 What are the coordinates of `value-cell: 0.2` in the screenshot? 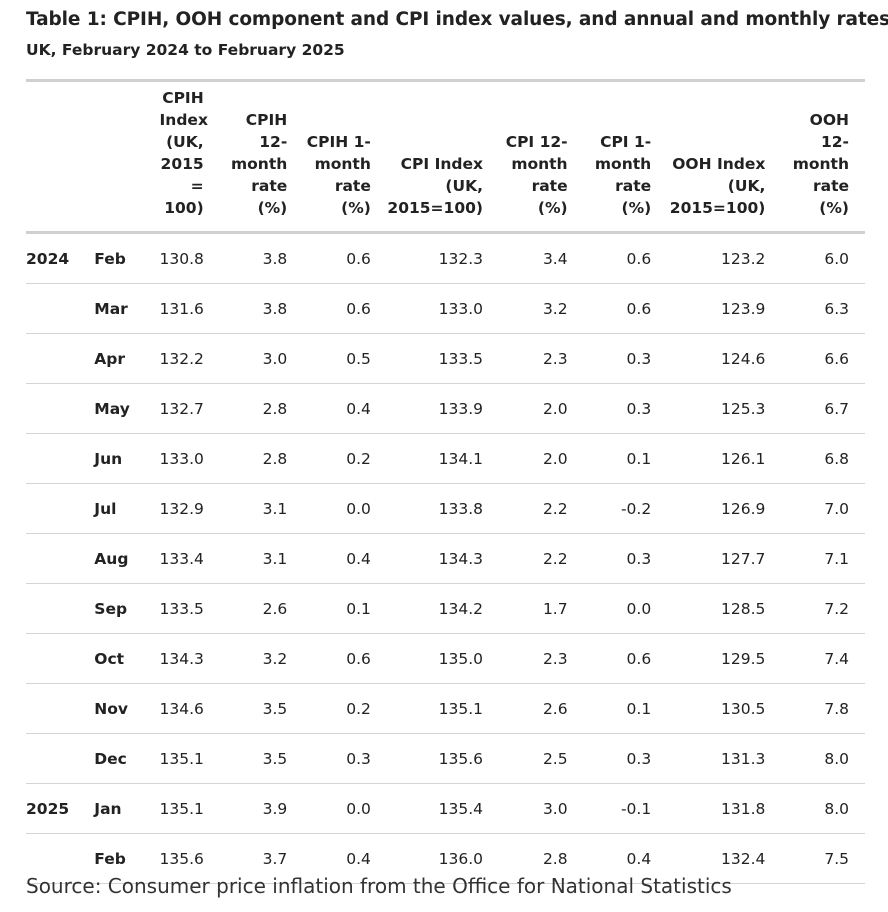 It's located at (345, 708).